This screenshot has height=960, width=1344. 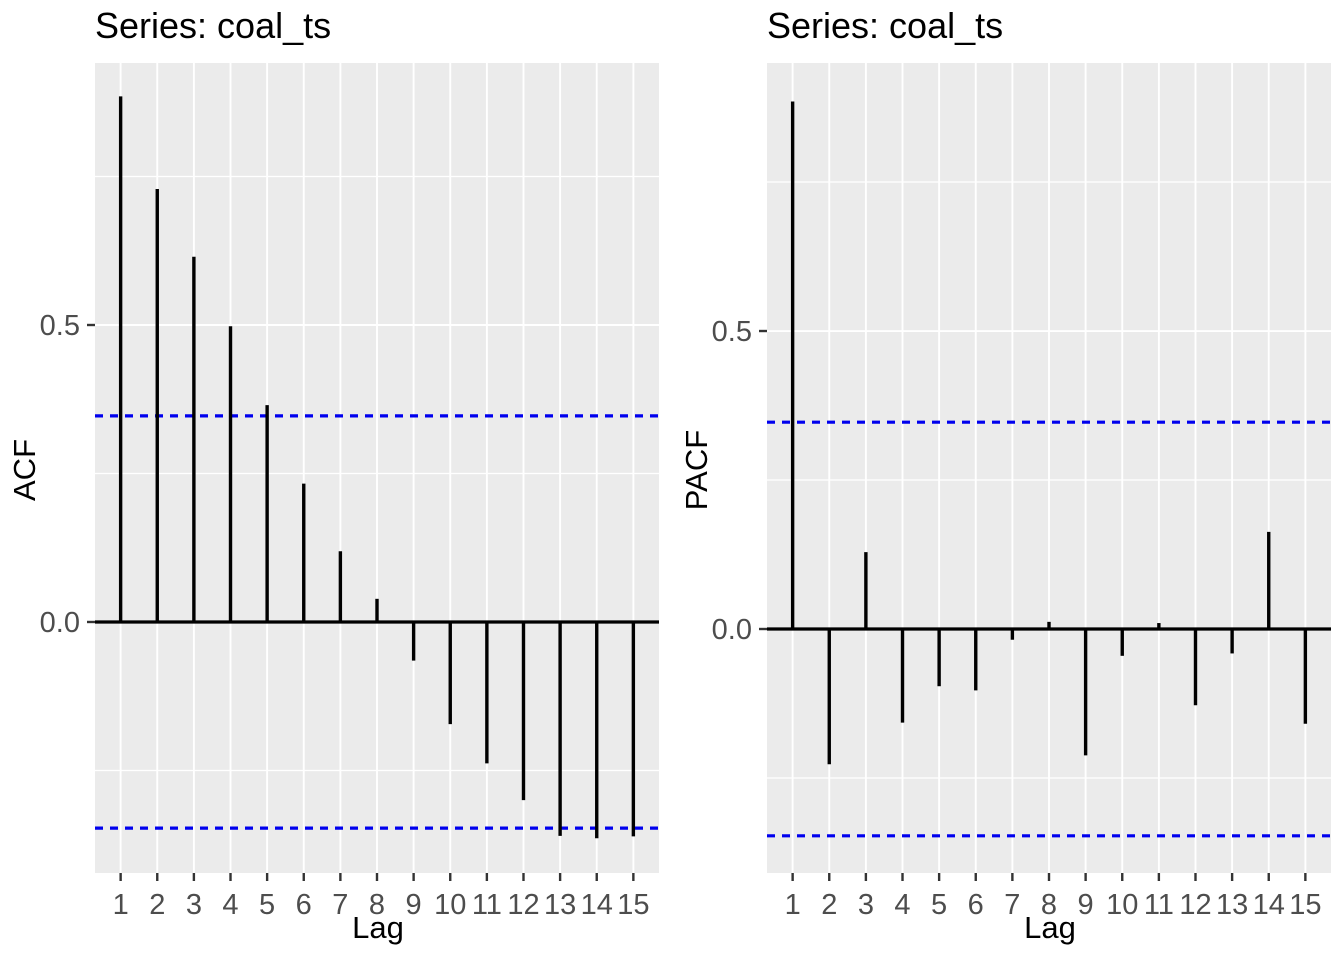 I want to click on y-axis-title: ACF, so click(x=24, y=470).